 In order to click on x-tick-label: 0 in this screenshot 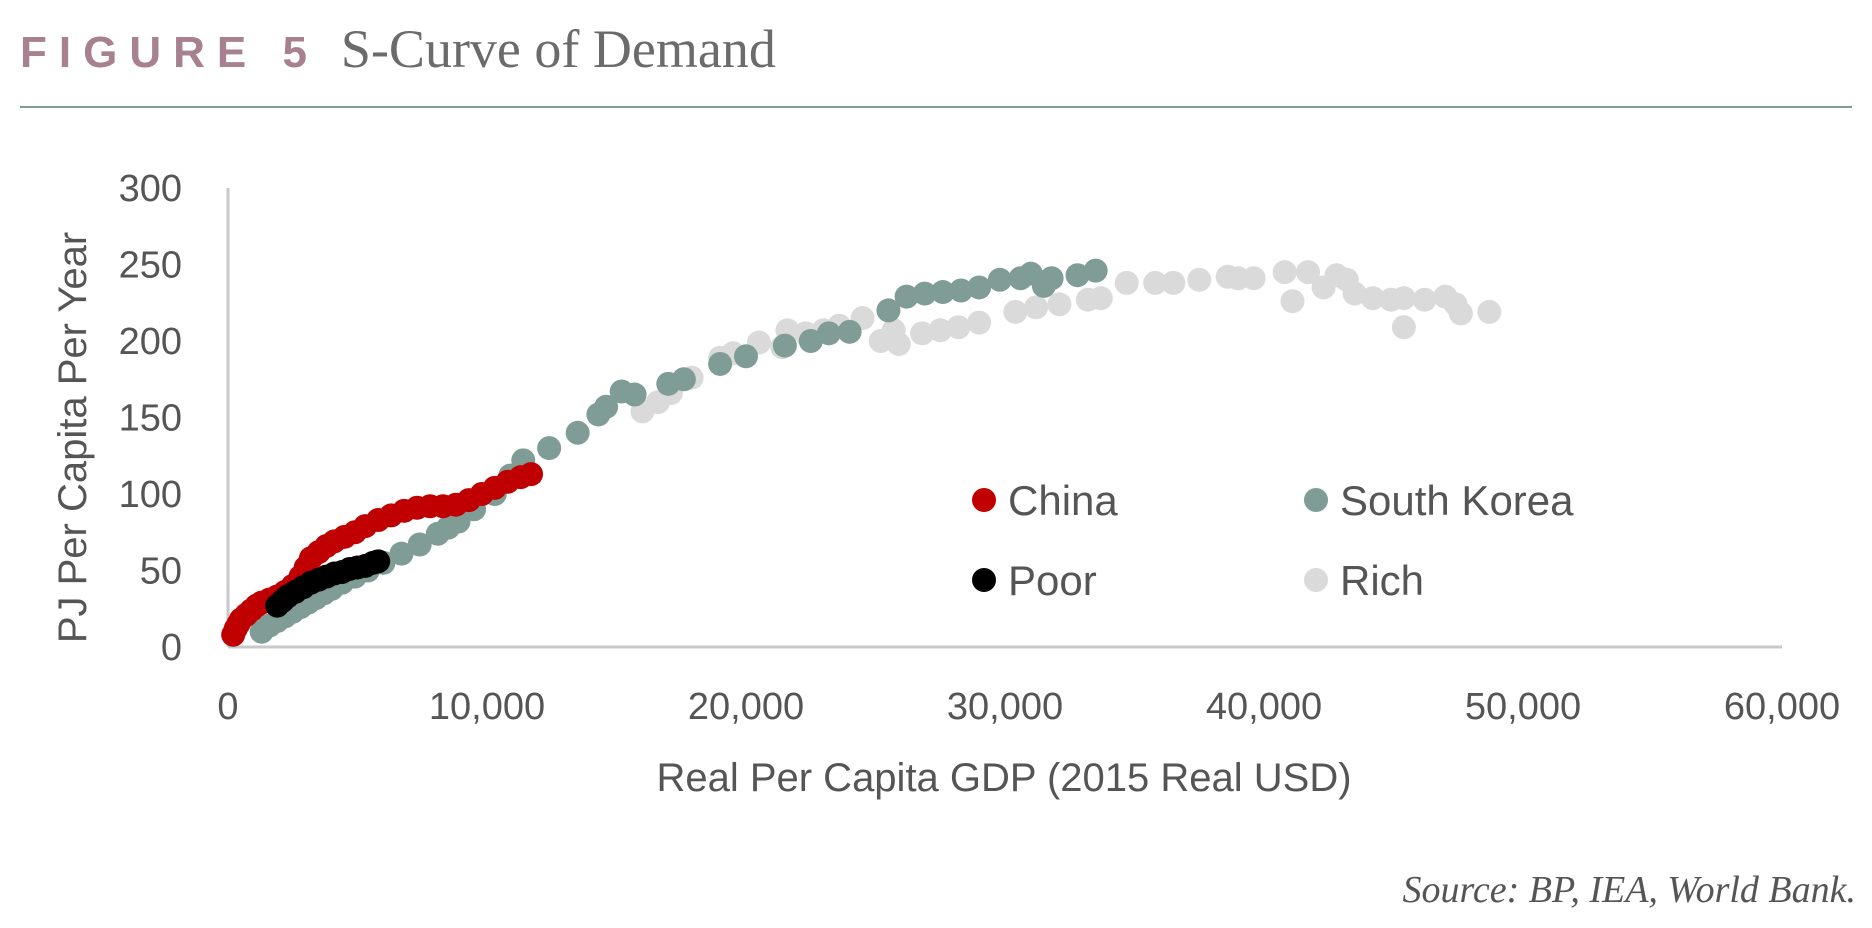, I will do `click(227, 707)`.